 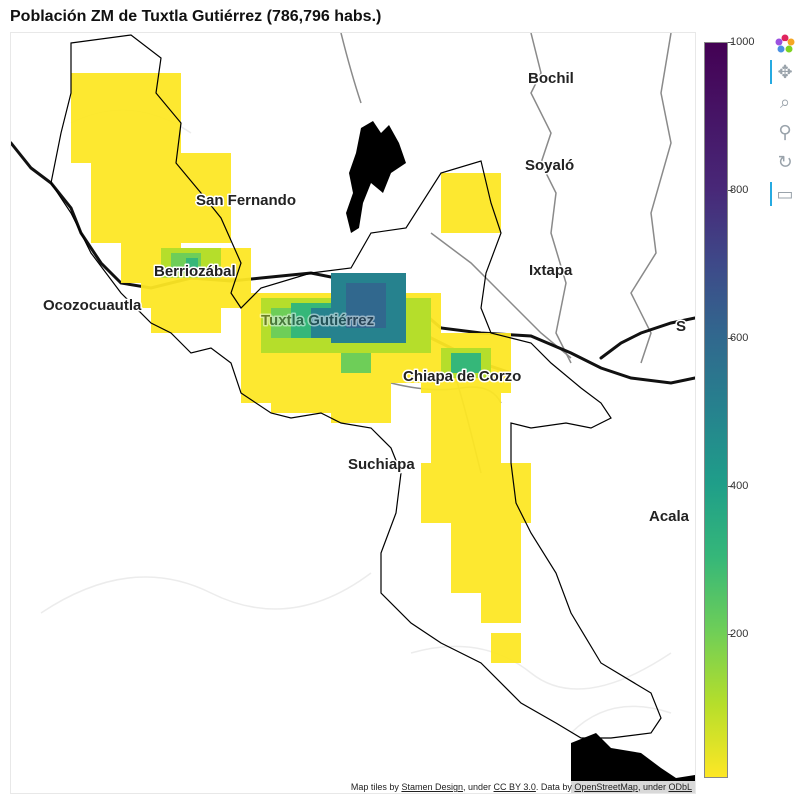 I want to click on colorbar, so click(x=716, y=410).